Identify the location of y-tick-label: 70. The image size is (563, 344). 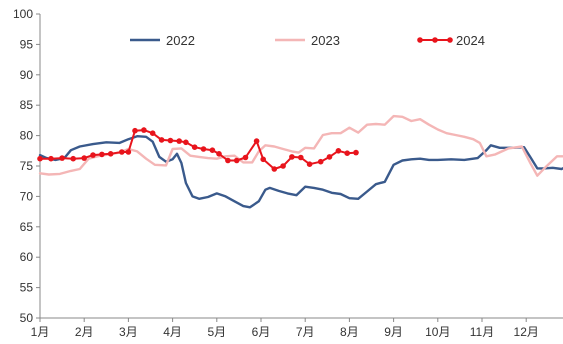
(27, 196).